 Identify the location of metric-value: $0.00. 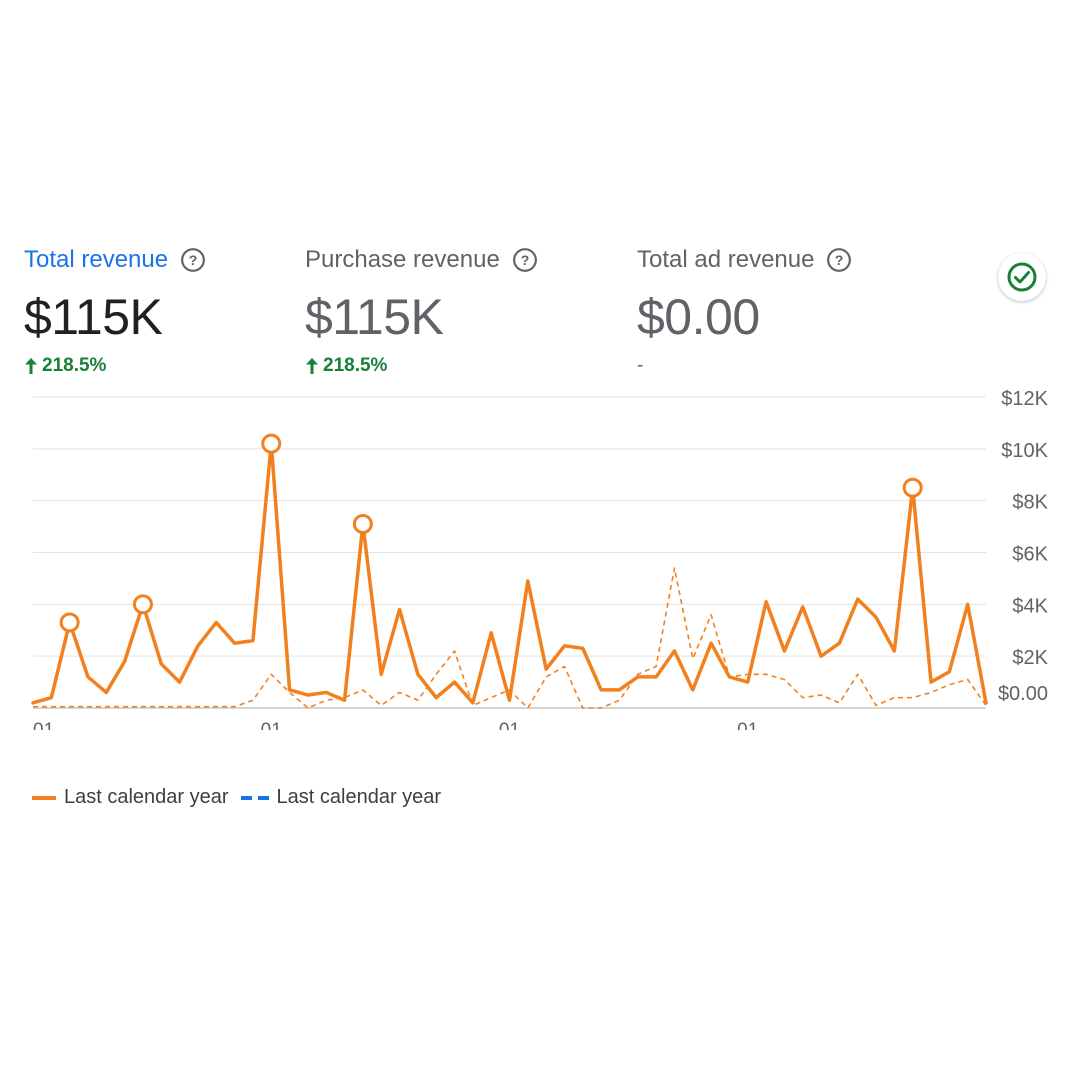
(698, 317).